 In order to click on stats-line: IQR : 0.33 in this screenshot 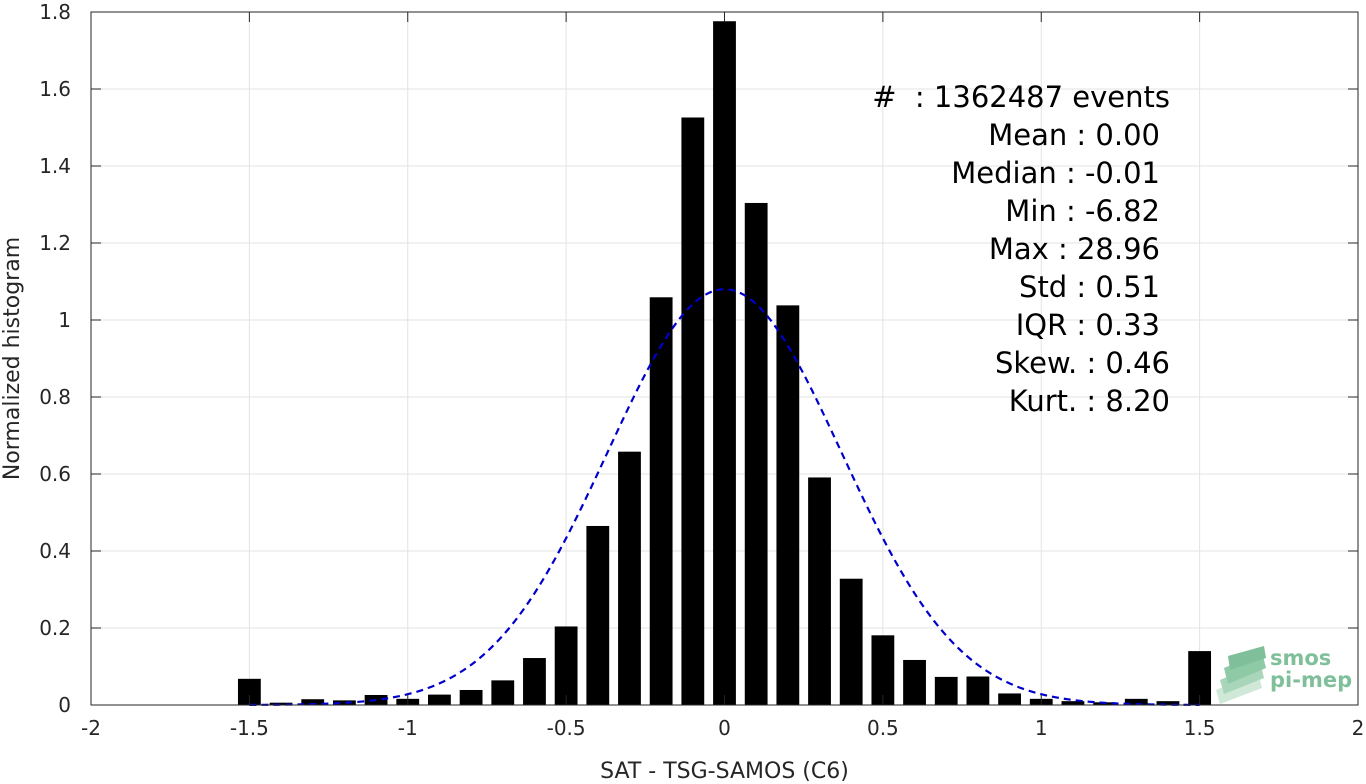, I will do `click(1088, 325)`.